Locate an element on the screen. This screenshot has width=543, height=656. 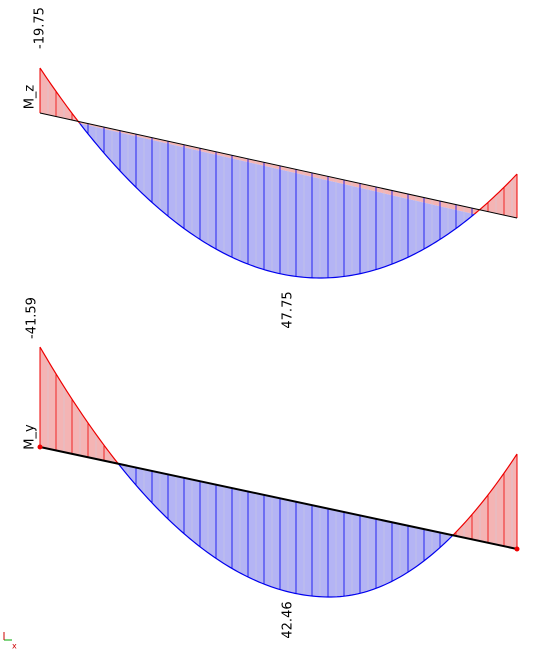
min-label: -41.59 is located at coordinates (32, 318).